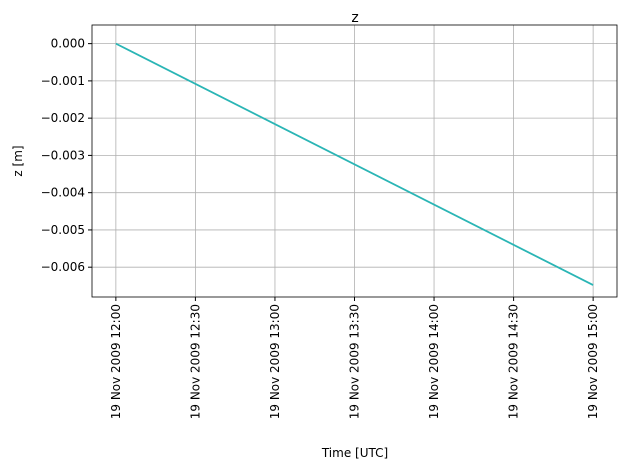 The width and height of the screenshot is (630, 469). Describe the element at coordinates (514, 361) in the screenshot. I see `x-tick-label: 19 Nov 2009 14:30` at that location.